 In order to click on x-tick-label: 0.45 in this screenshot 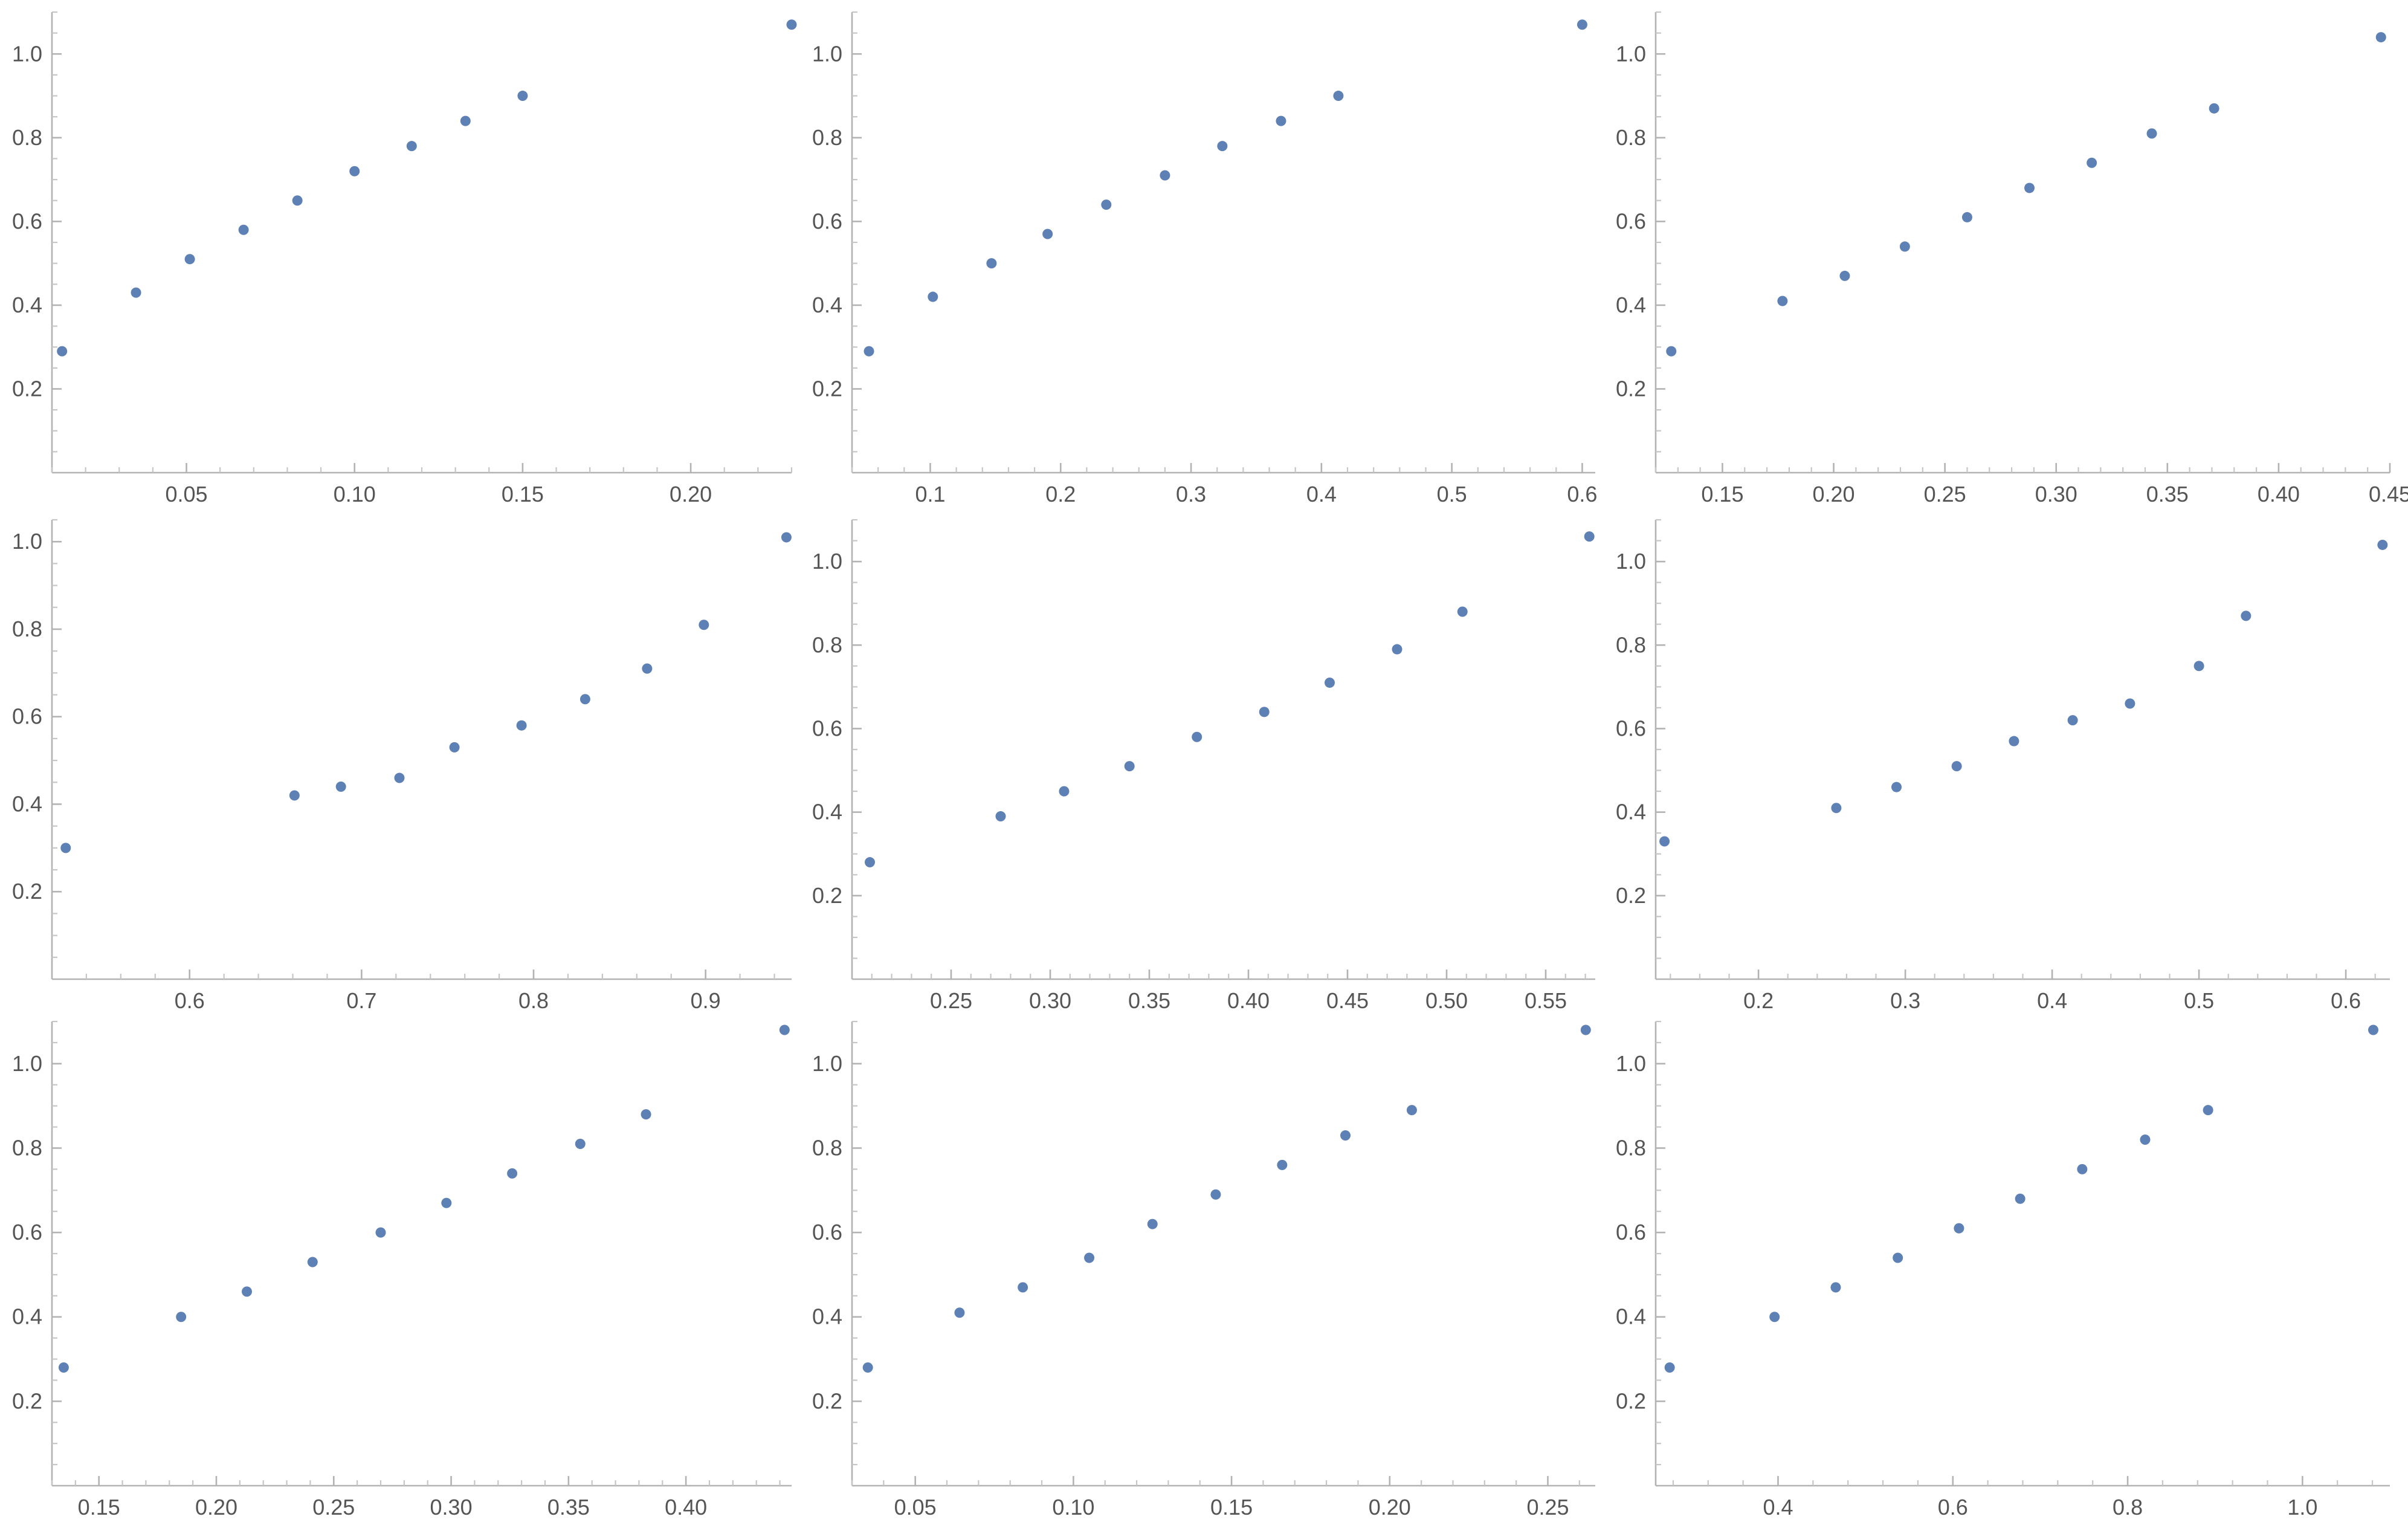, I will do `click(1348, 1000)`.